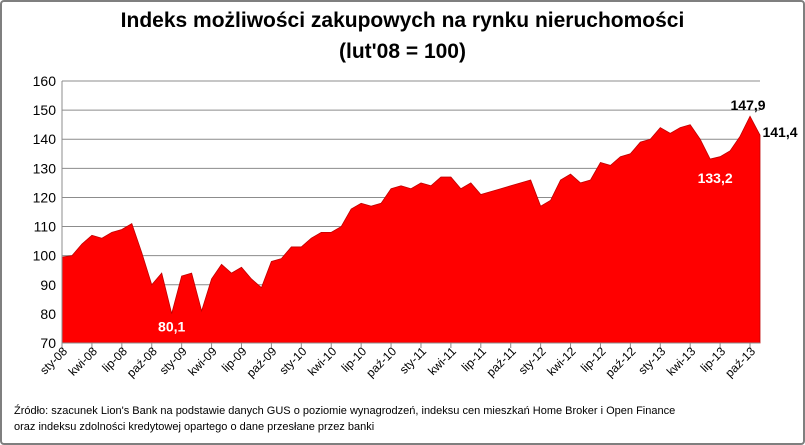 The height and width of the screenshot is (445, 805). I want to click on x-tick-label: kwi-12, so click(561, 361).